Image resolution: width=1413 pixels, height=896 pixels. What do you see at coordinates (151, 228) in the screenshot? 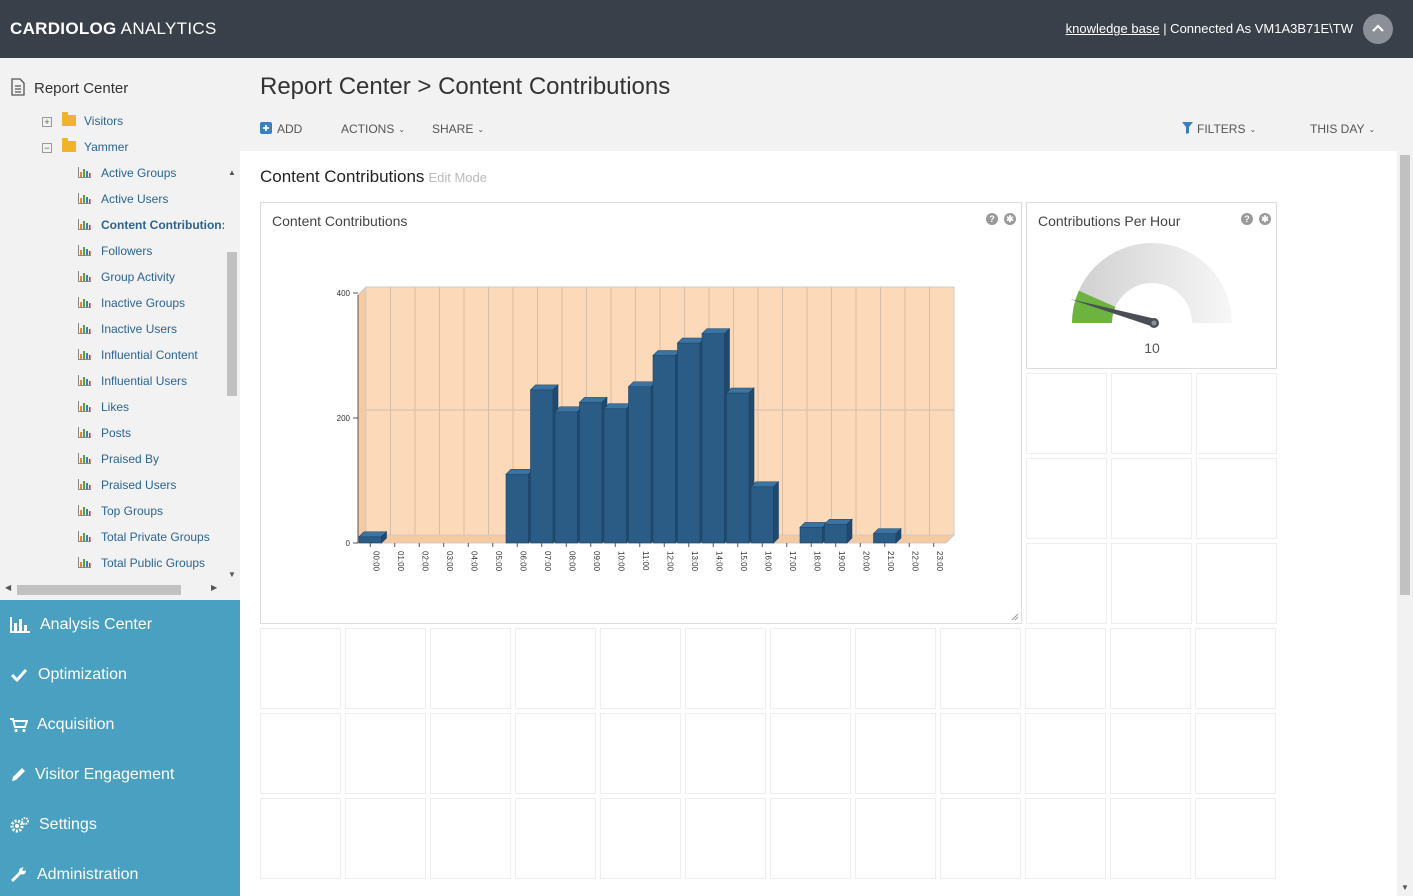
I see `tree-report-item: Content Contribution:` at bounding box center [151, 228].